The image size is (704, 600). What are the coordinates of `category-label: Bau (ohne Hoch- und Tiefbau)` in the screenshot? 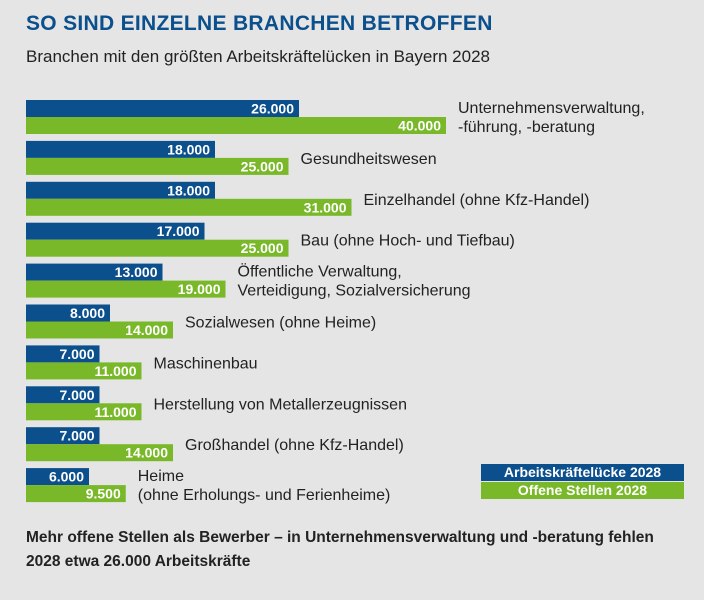 It's located at (408, 241).